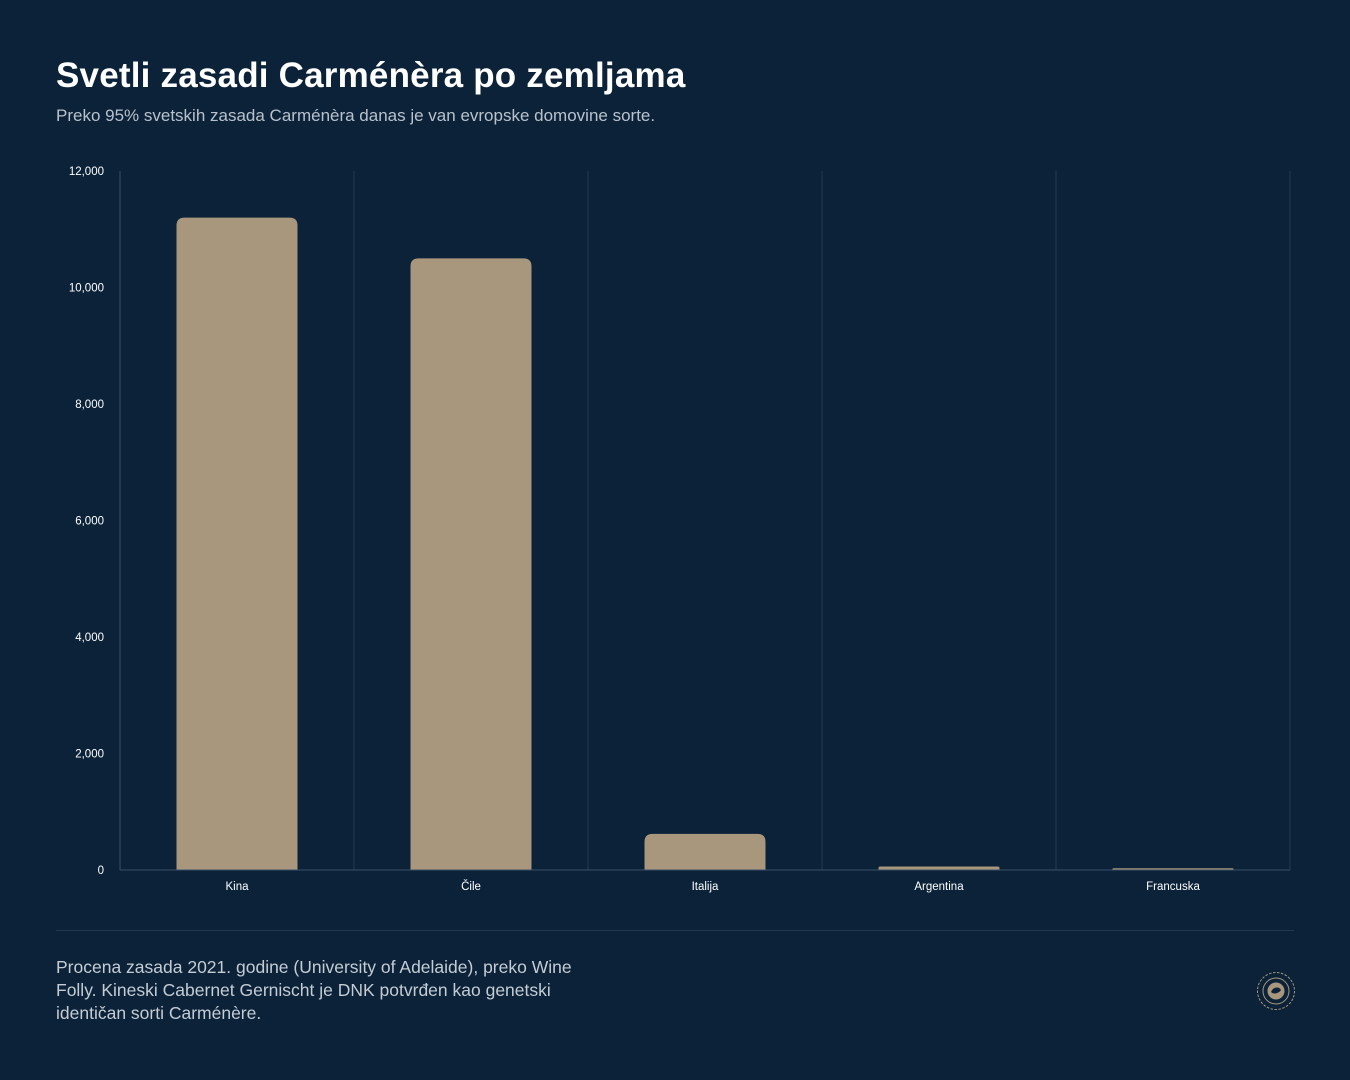 The width and height of the screenshot is (1350, 1080). Describe the element at coordinates (86, 289) in the screenshot. I see `y-tick-label: 10,000` at that location.